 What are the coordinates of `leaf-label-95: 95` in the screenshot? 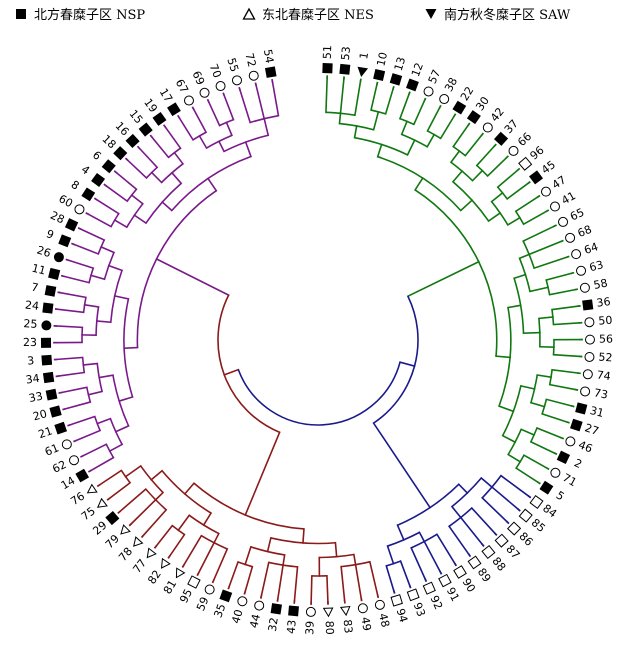 It's located at (186, 596).